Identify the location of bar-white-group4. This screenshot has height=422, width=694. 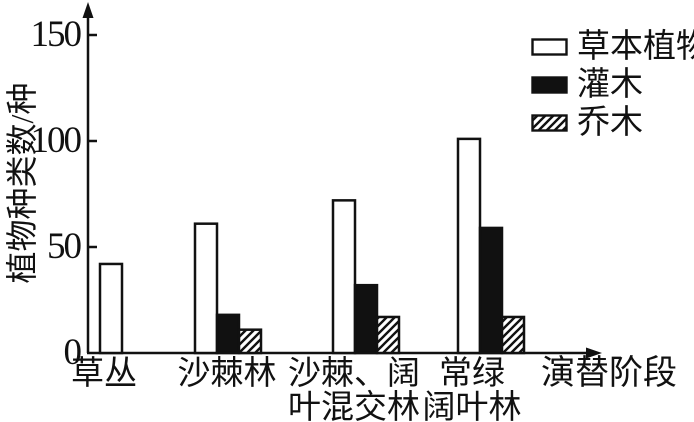
(469, 246).